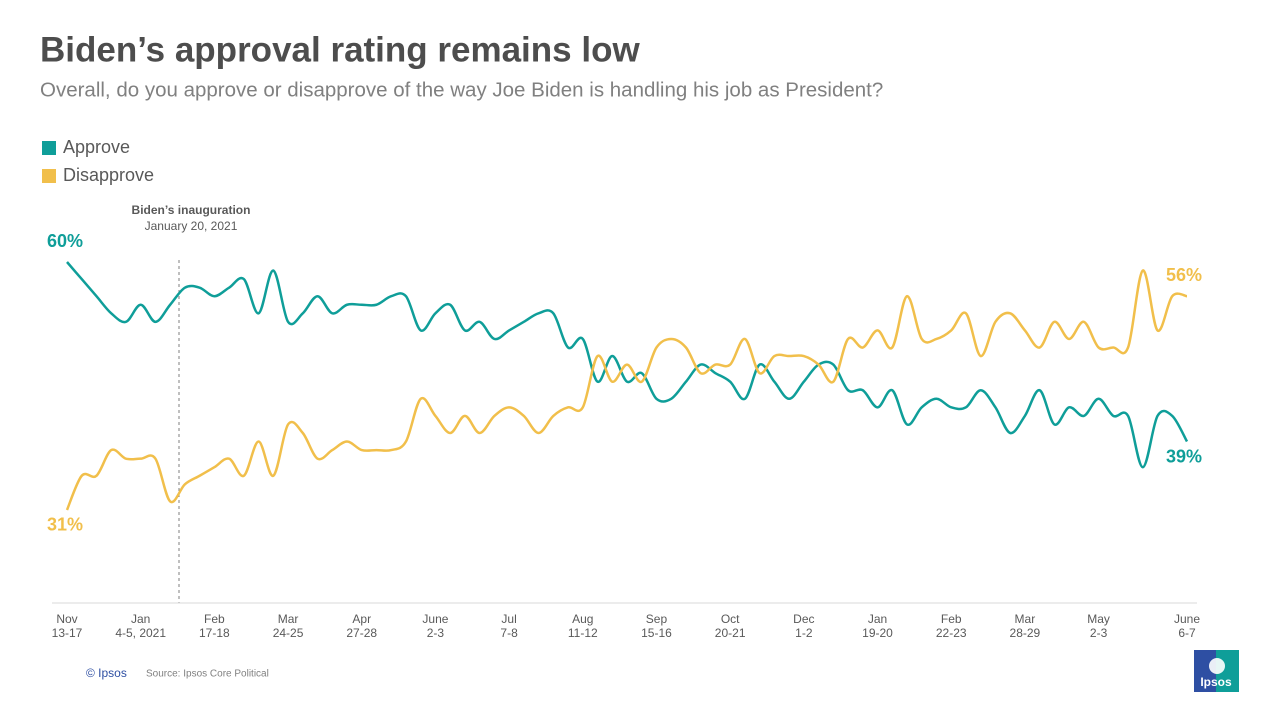 The width and height of the screenshot is (1280, 720). Describe the element at coordinates (1217, 666) in the screenshot. I see `logo-mark` at that location.